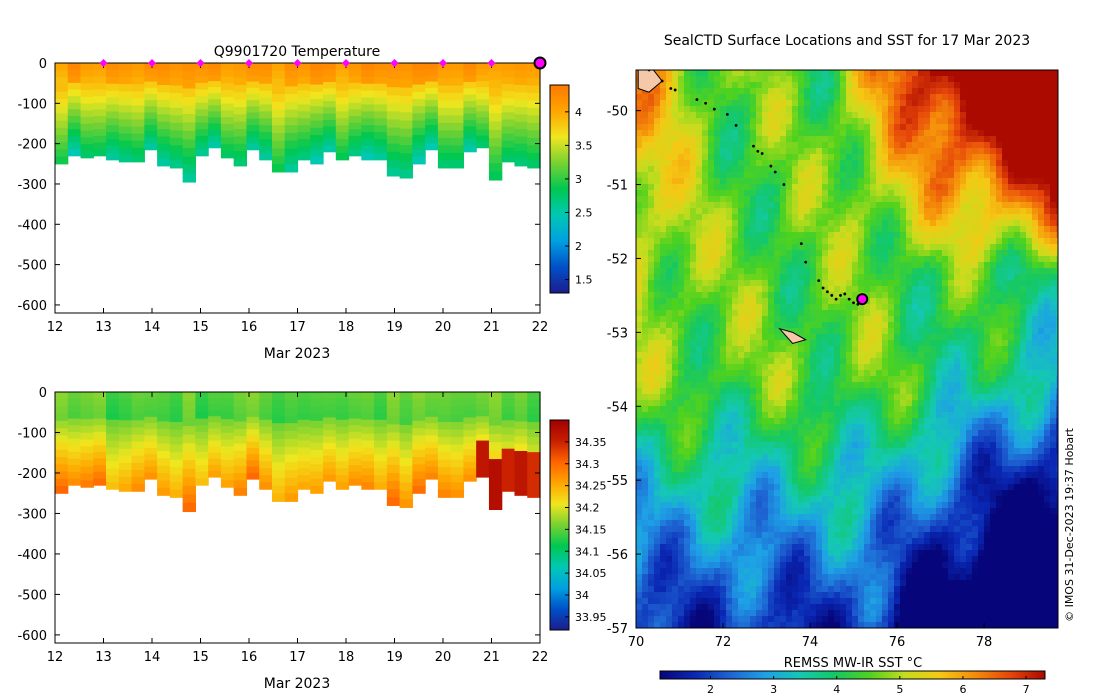  What do you see at coordinates (617, 333) in the screenshot?
I see `map-y-tick-label: -53` at bounding box center [617, 333].